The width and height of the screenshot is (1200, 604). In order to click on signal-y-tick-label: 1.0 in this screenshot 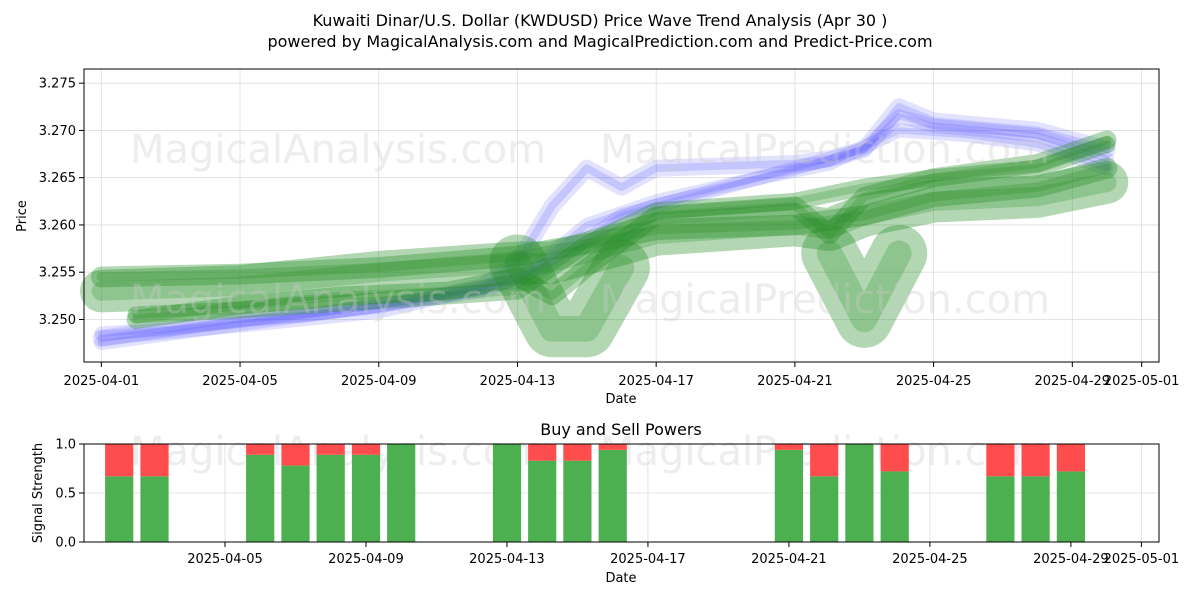, I will do `click(65, 445)`.